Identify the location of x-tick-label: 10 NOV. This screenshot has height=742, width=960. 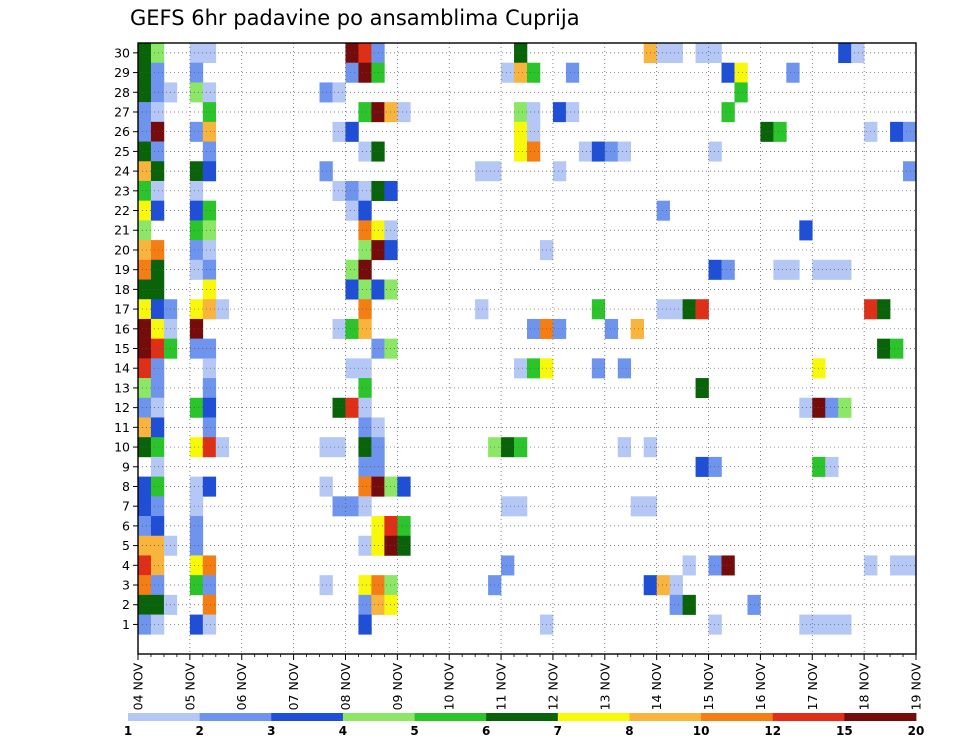
(449, 687).